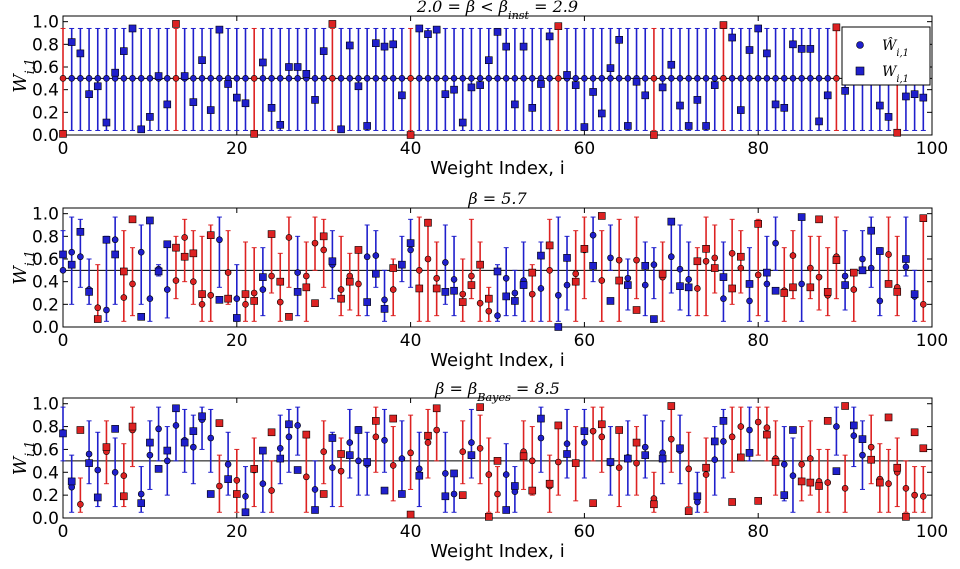 The height and width of the screenshot is (569, 960). Describe the element at coordinates (895, 47) in the screenshot. I see `legend-estimate-label: Ŵi,1` at that location.